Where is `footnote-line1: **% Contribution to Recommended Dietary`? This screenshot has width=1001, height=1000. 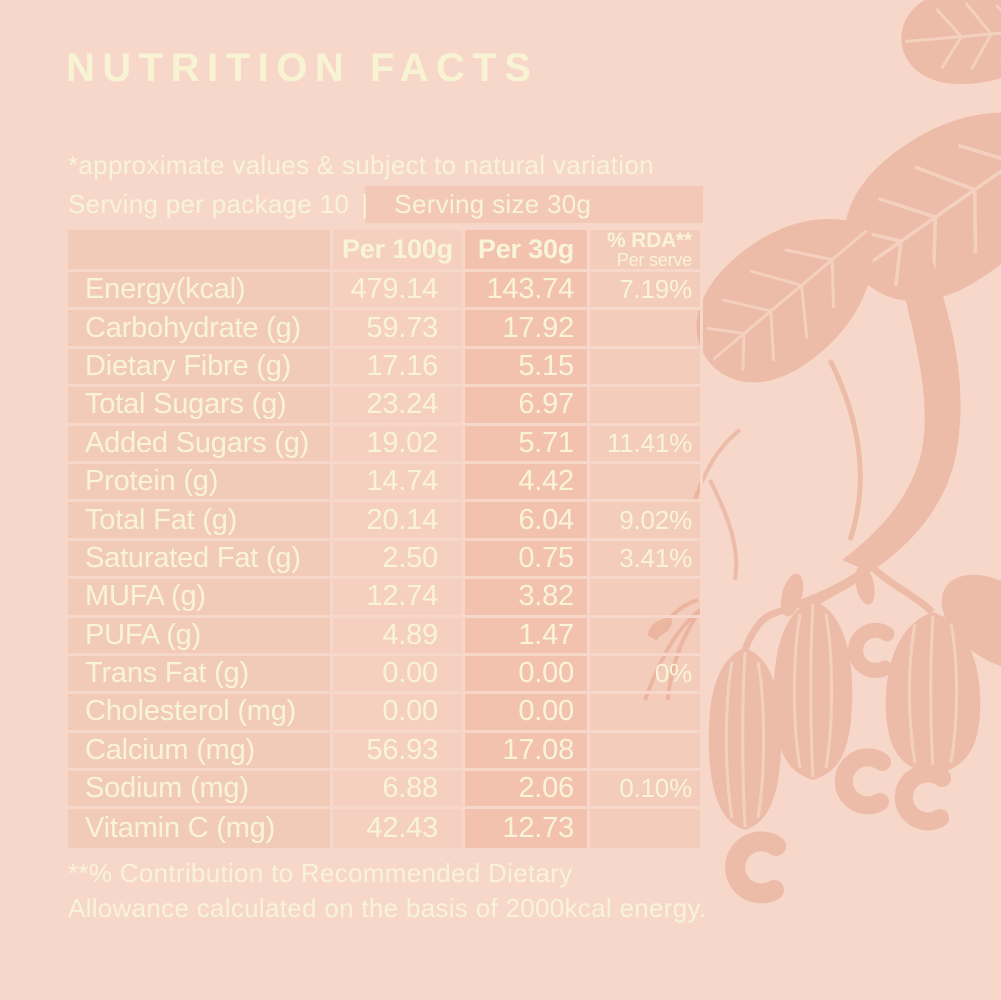 footnote-line1: **% Contribution to Recommended Dietary is located at coordinates (320, 873).